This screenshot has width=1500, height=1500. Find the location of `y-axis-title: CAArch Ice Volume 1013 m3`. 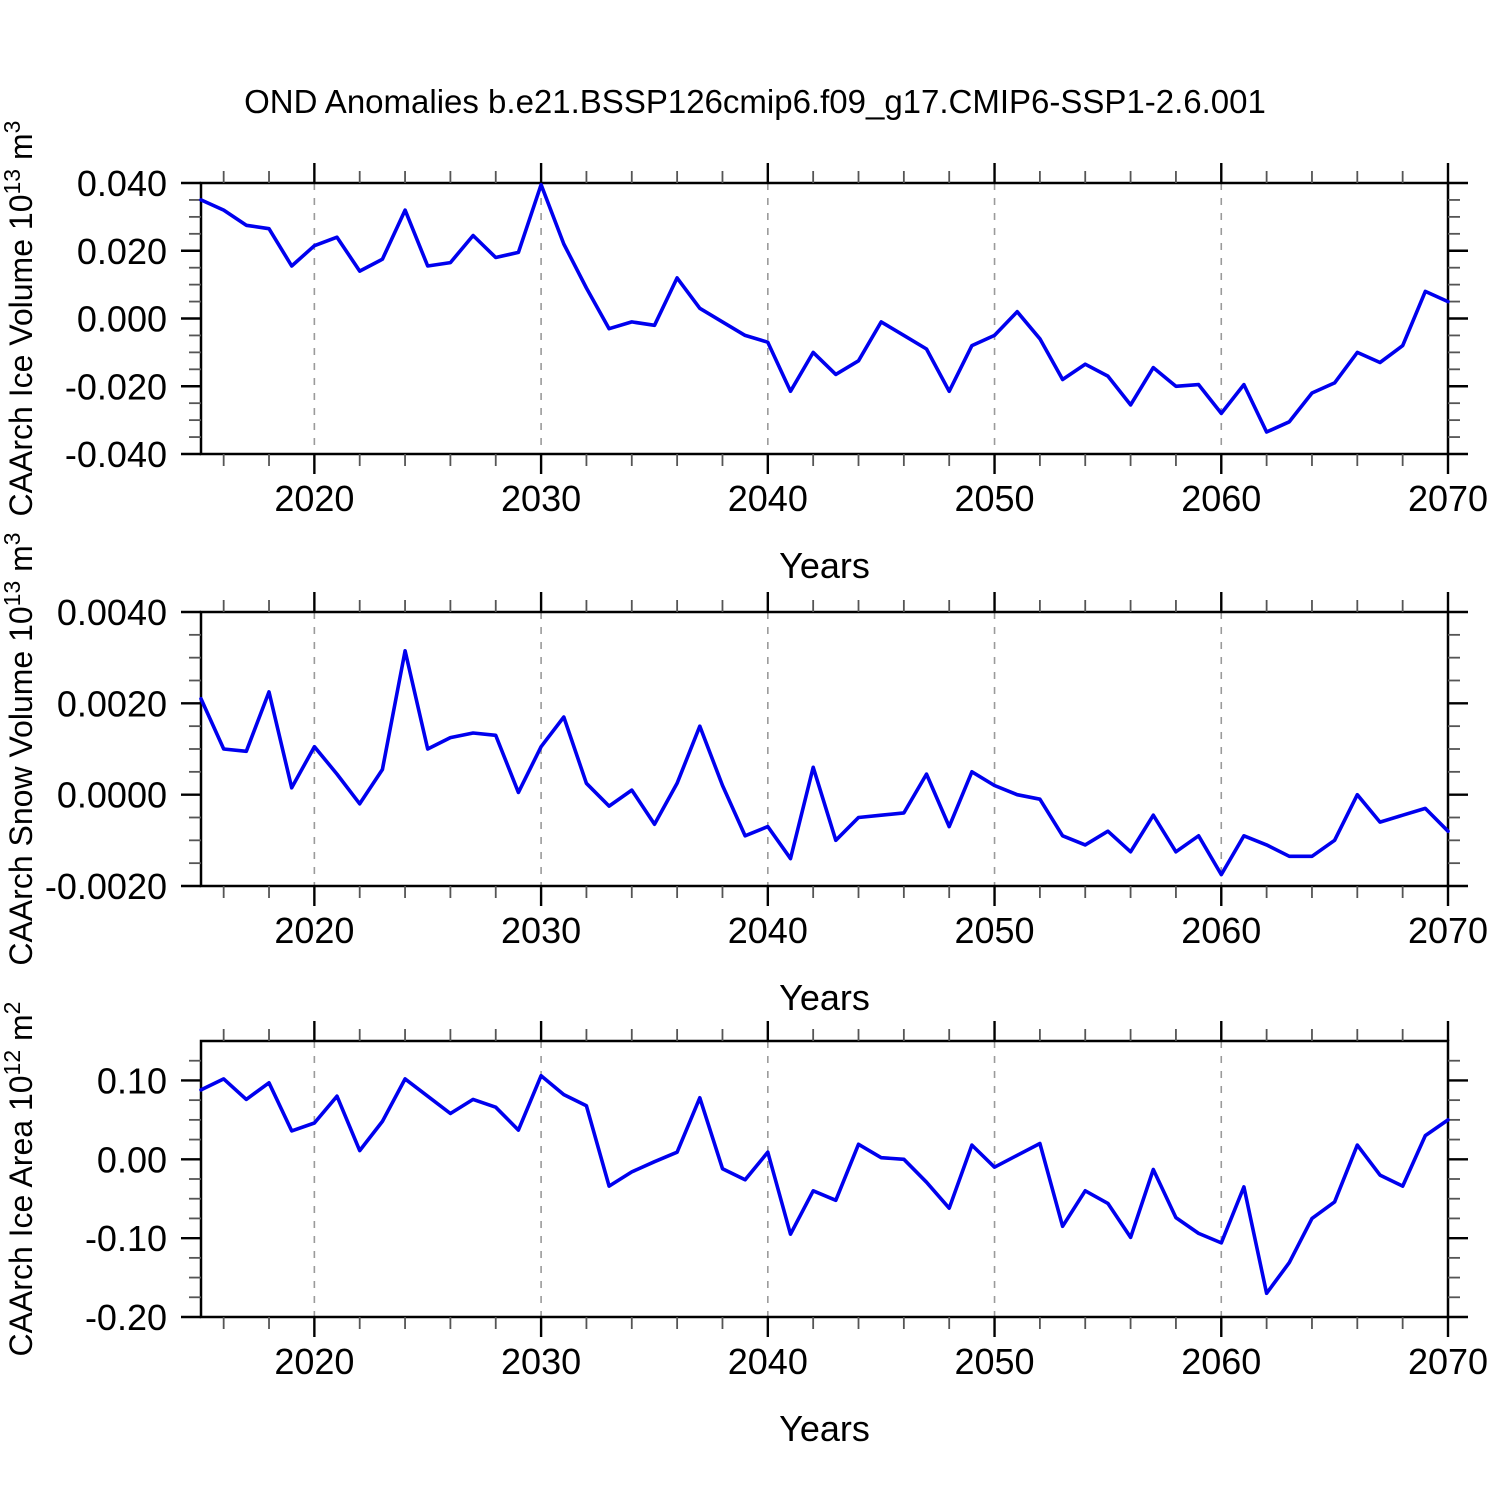

y-axis-title: CAArch Ice Volume 1013 m3 is located at coordinates (19, 319).